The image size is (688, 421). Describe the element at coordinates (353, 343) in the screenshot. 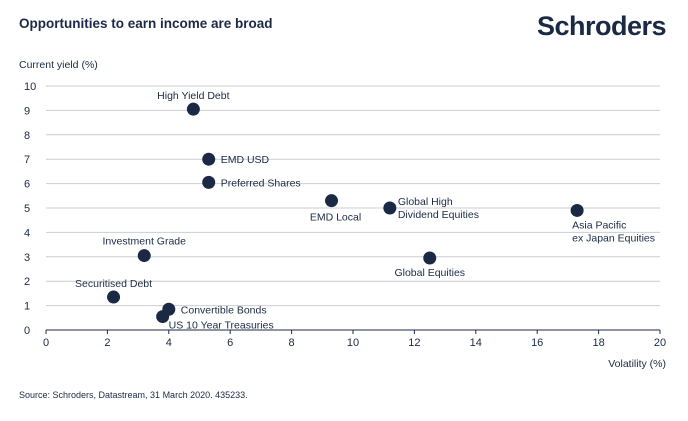

I see `x-tick-label: 10` at that location.